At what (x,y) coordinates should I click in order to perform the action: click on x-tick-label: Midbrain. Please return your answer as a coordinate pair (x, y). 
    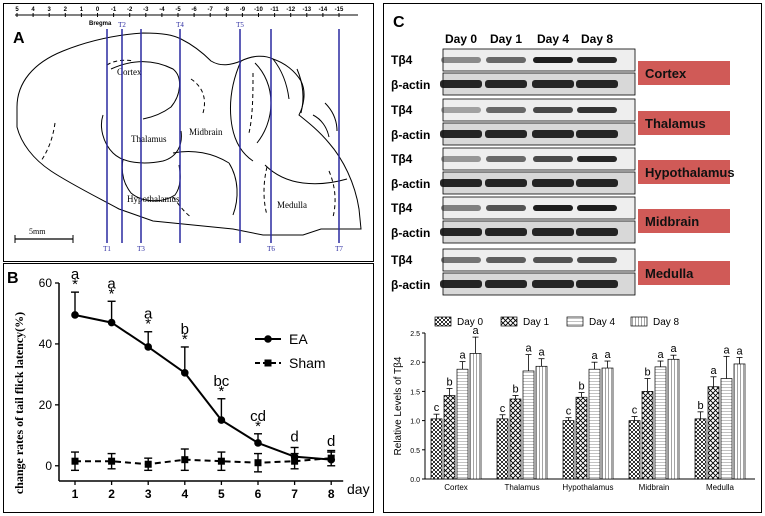
    Looking at the image, I should click on (654, 487).